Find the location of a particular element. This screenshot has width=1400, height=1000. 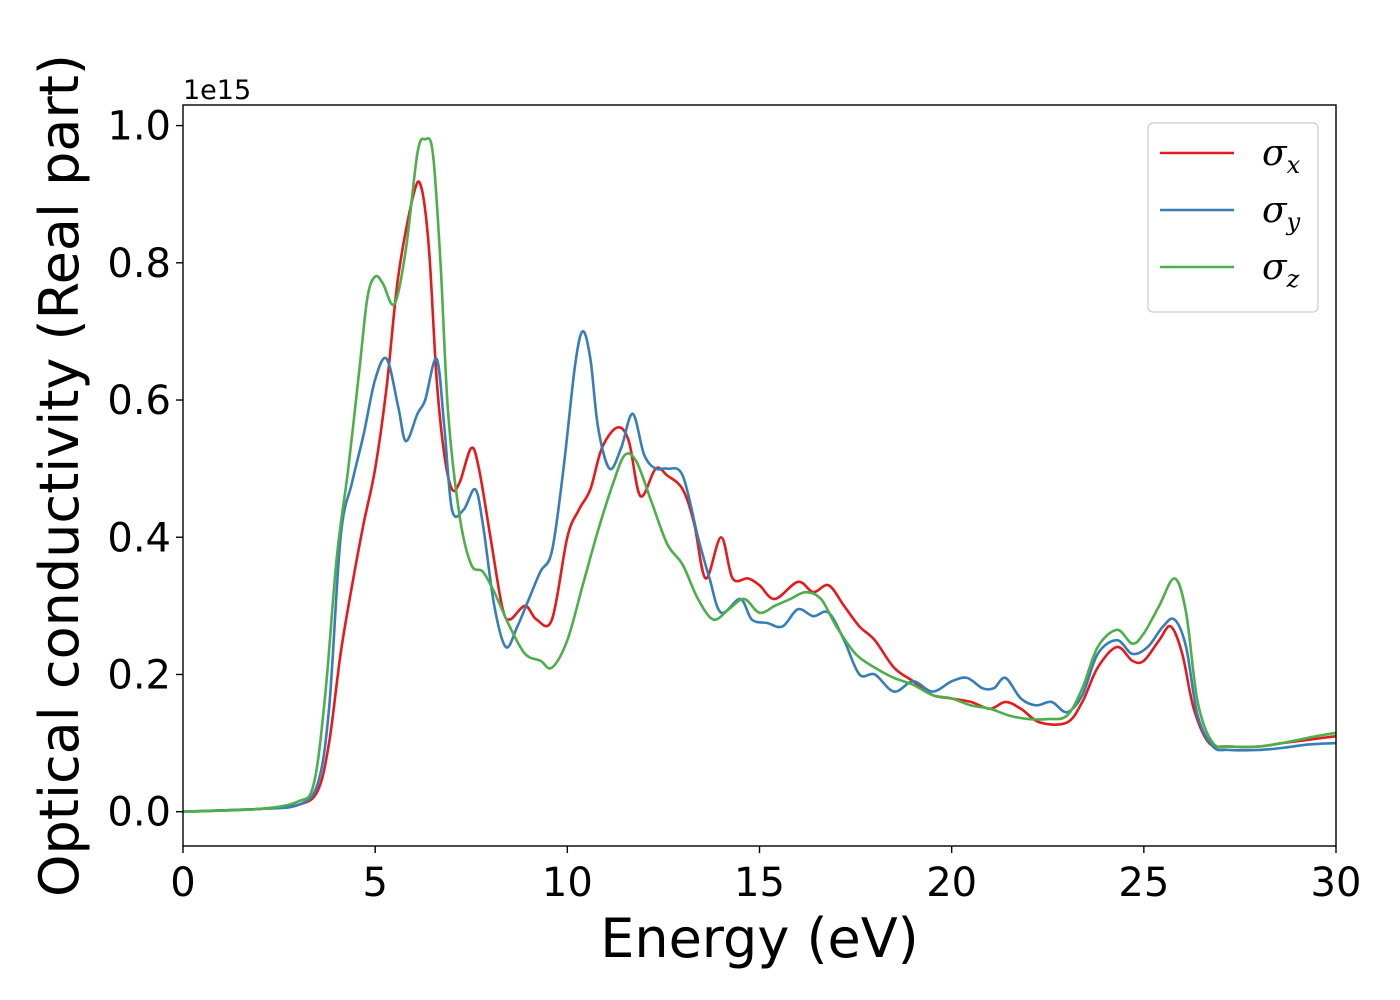

y-tick-label: 0.2 is located at coordinates (139, 675).